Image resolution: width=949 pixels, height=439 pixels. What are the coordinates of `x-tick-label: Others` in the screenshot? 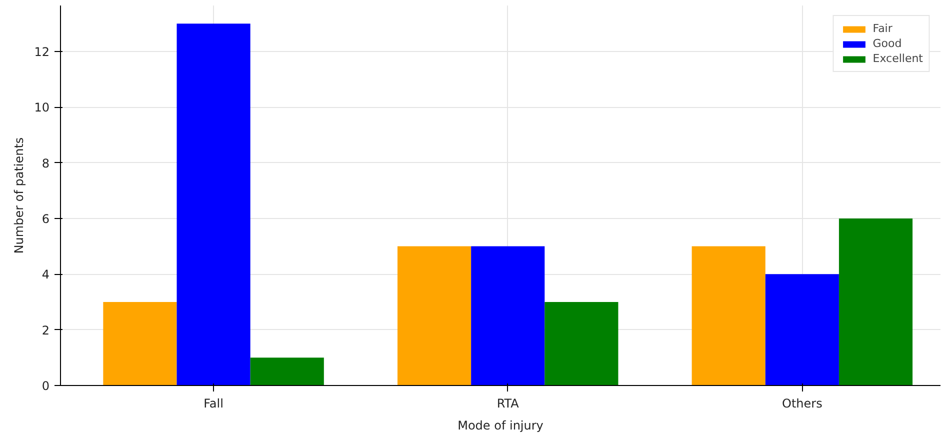 It's located at (802, 403).